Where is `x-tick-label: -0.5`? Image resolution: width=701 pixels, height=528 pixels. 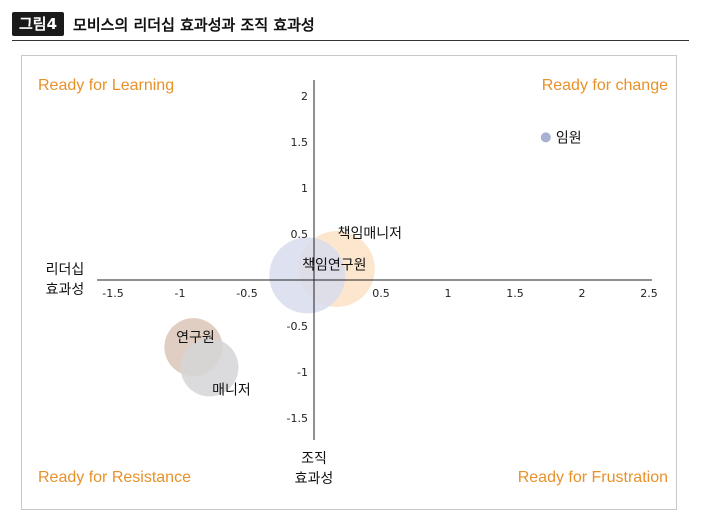
x-tick-label: -0.5 is located at coordinates (246, 293).